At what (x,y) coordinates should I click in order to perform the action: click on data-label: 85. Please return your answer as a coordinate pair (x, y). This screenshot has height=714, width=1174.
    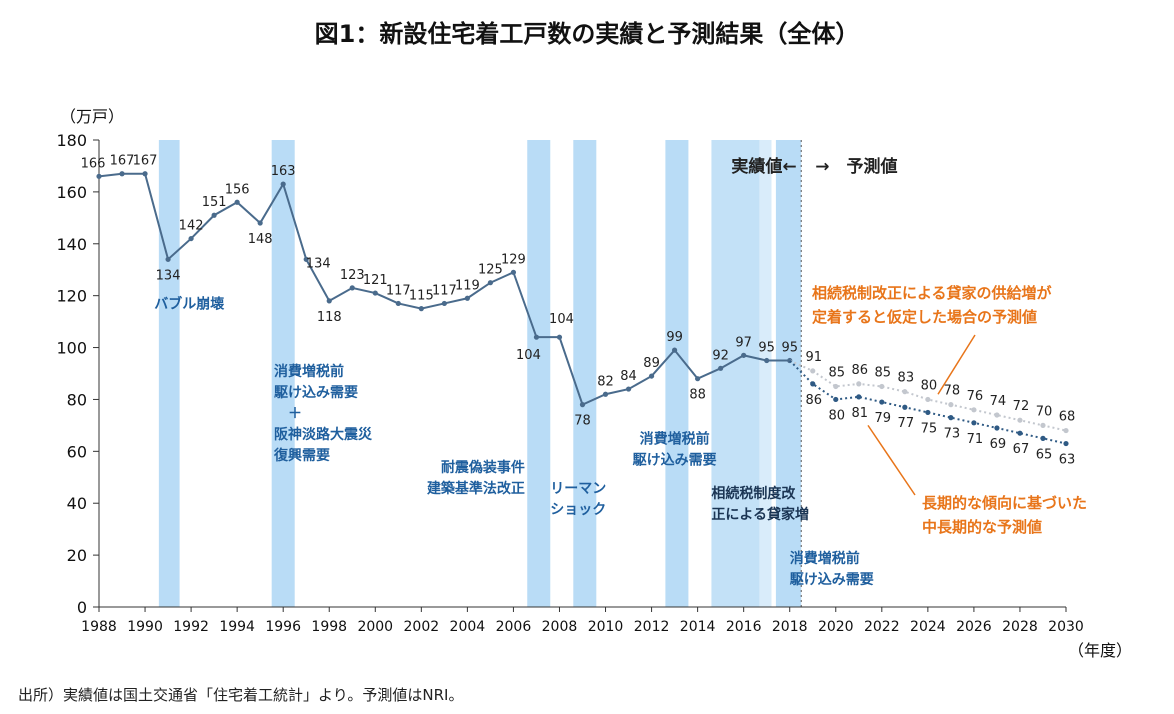
    Looking at the image, I should click on (883, 372).